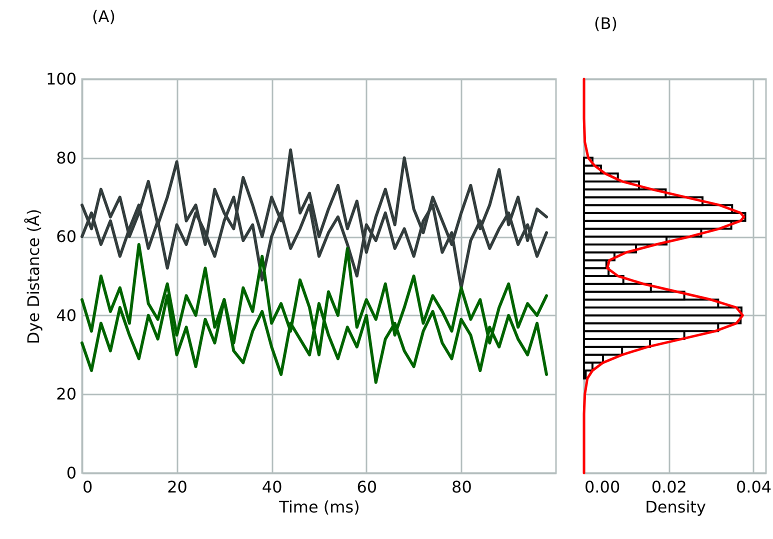 The width and height of the screenshot is (773, 539). I want to click on x-tick-label: 0.00, so click(602, 487).